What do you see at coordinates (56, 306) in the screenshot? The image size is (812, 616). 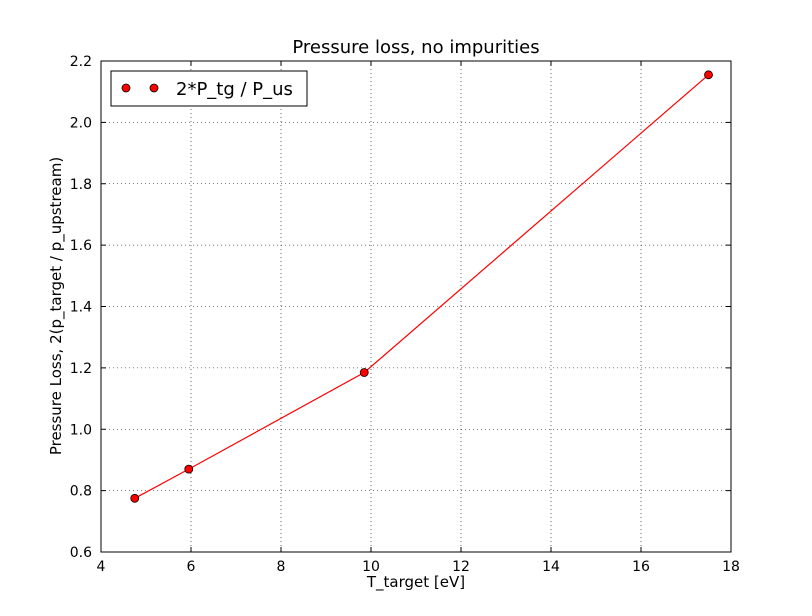 I see `y-axis-label: Pressure Loss, 2(p_target / p_upstream)` at bounding box center [56, 306].